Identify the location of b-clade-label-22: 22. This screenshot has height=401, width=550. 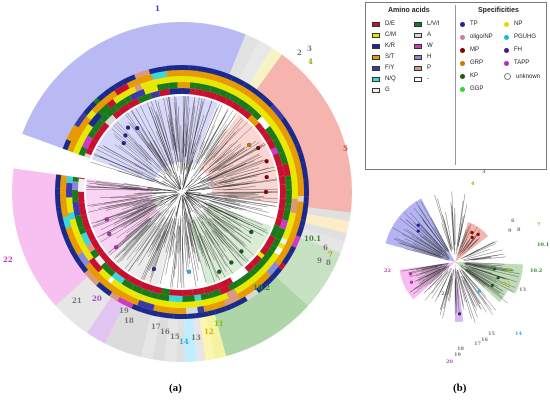
(387, 271).